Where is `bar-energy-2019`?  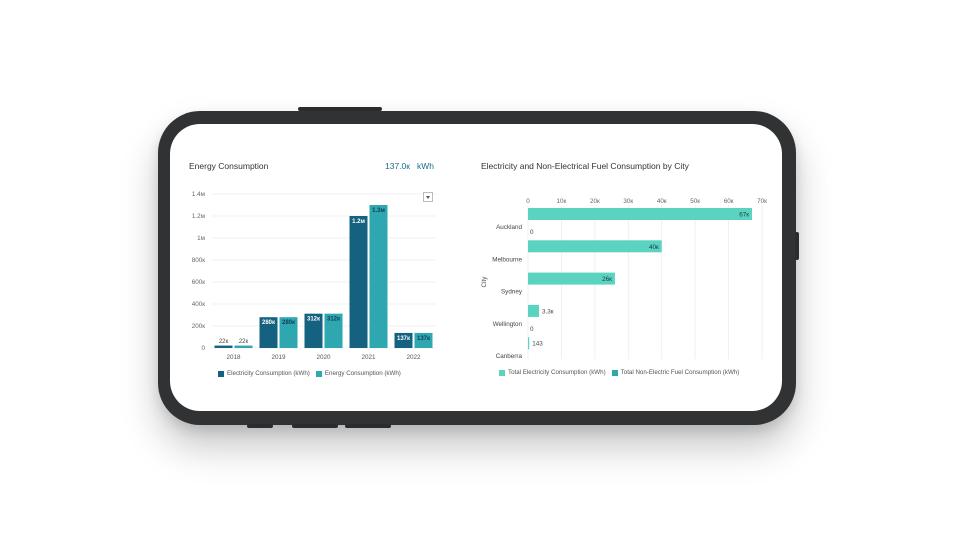 bar-energy-2019 is located at coordinates (288, 332).